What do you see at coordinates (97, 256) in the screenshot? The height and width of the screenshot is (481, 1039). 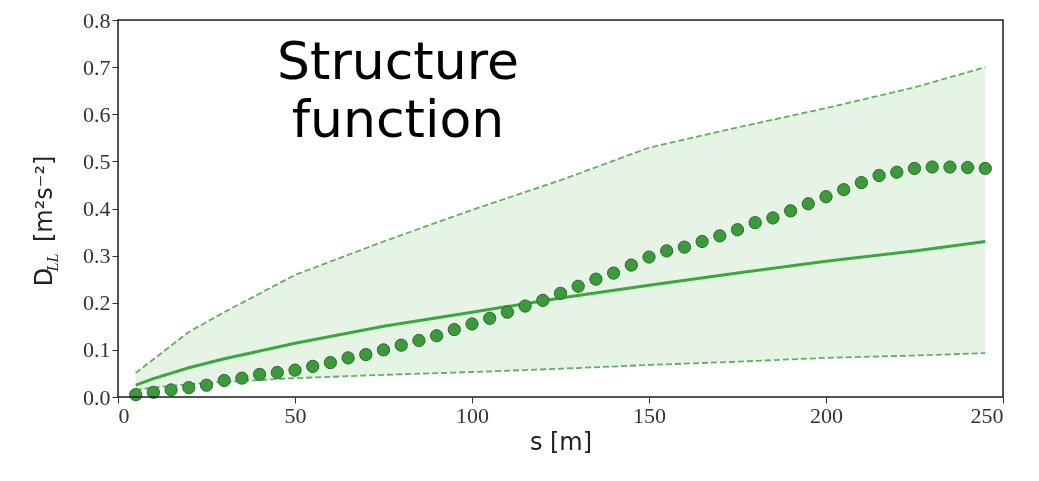 I see `y-tick-label: 0.3` at bounding box center [97, 256].